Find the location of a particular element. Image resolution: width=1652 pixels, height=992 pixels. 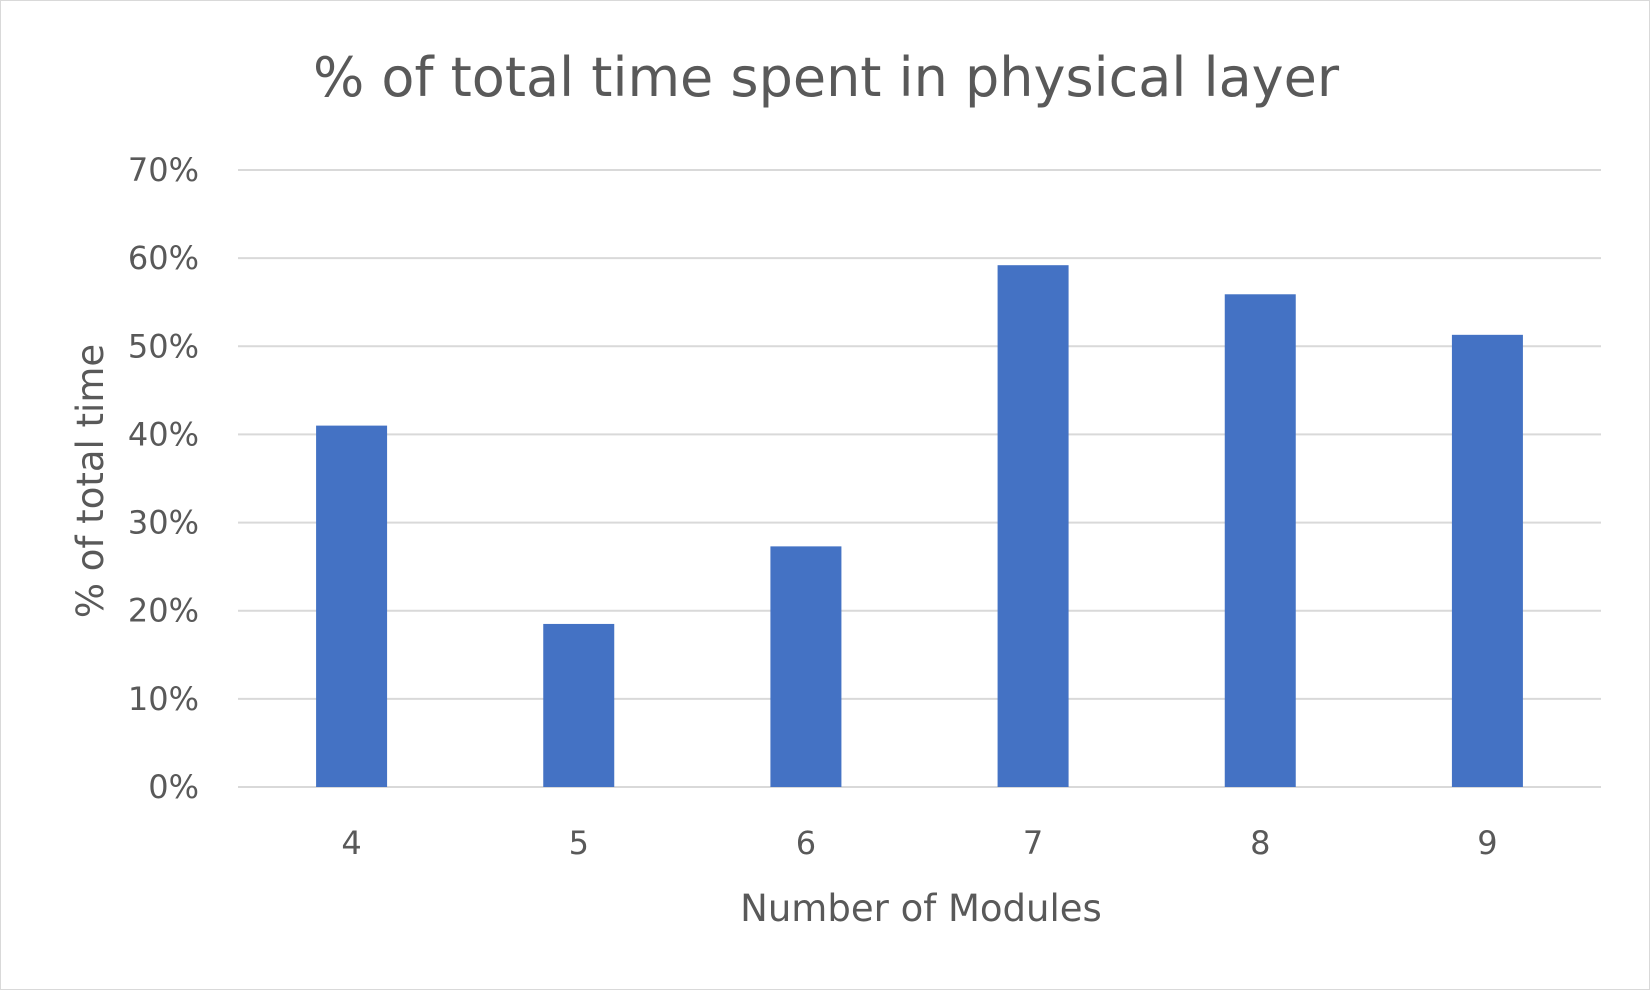

y-tick-label: 70% is located at coordinates (163, 170).